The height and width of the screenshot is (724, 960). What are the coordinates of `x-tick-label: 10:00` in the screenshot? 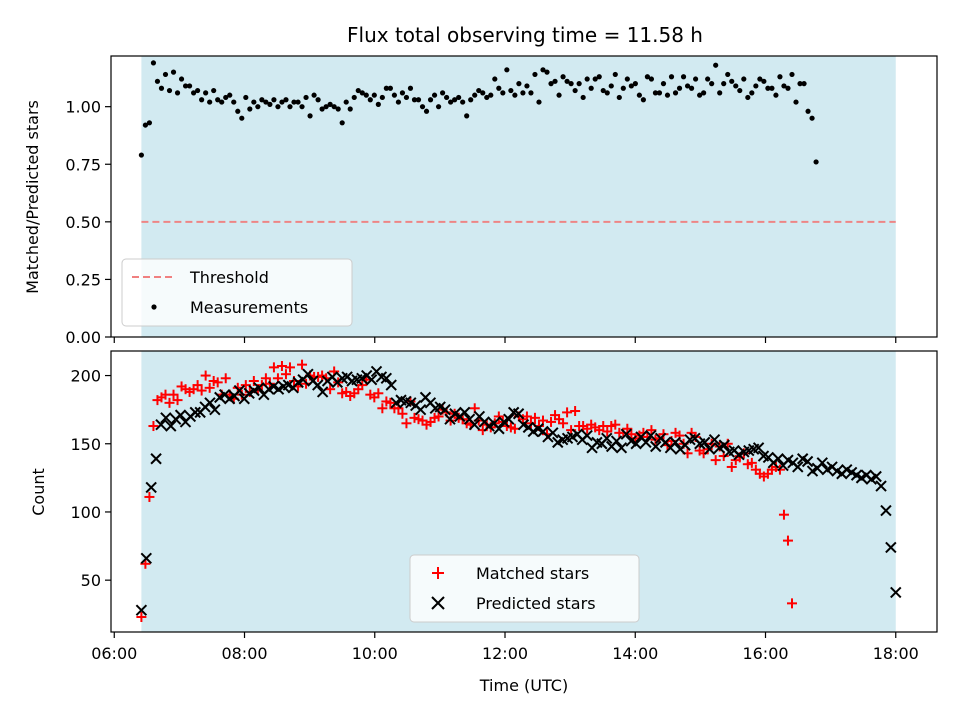 It's located at (375, 653).